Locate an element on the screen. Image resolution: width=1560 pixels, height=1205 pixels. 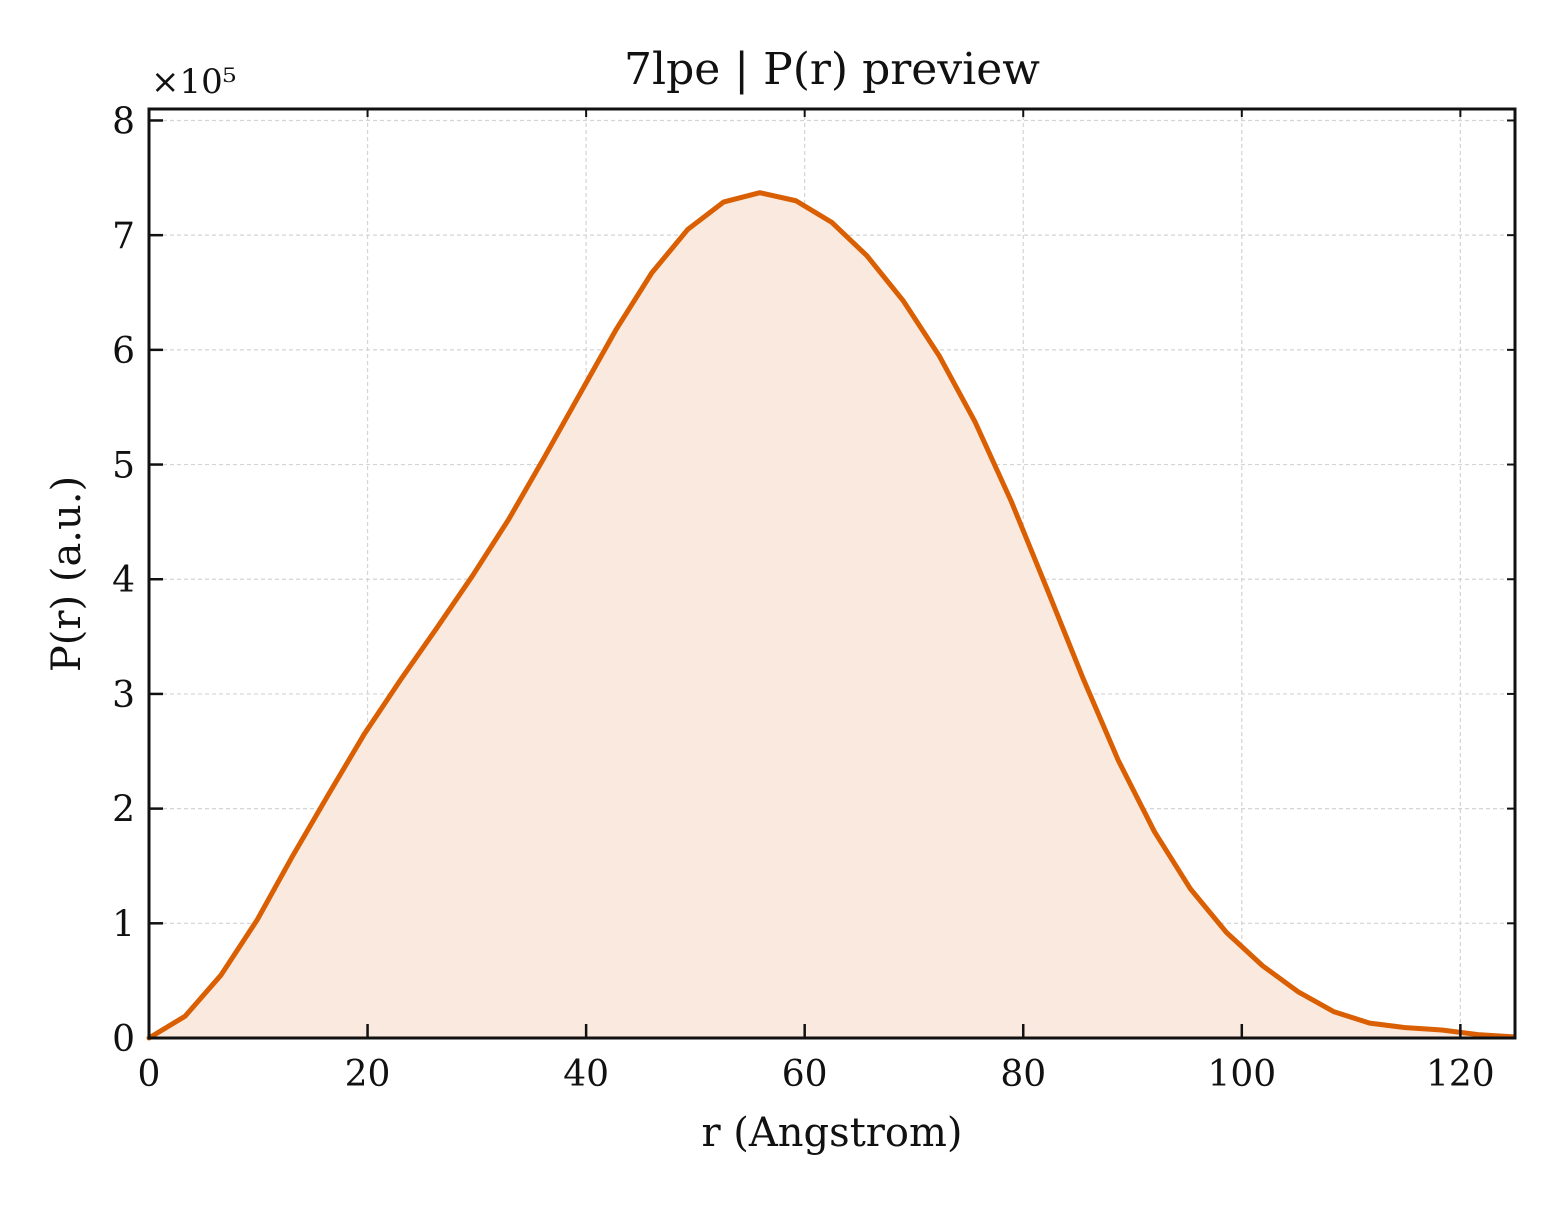
y-tick-label: 5 is located at coordinates (123, 466).